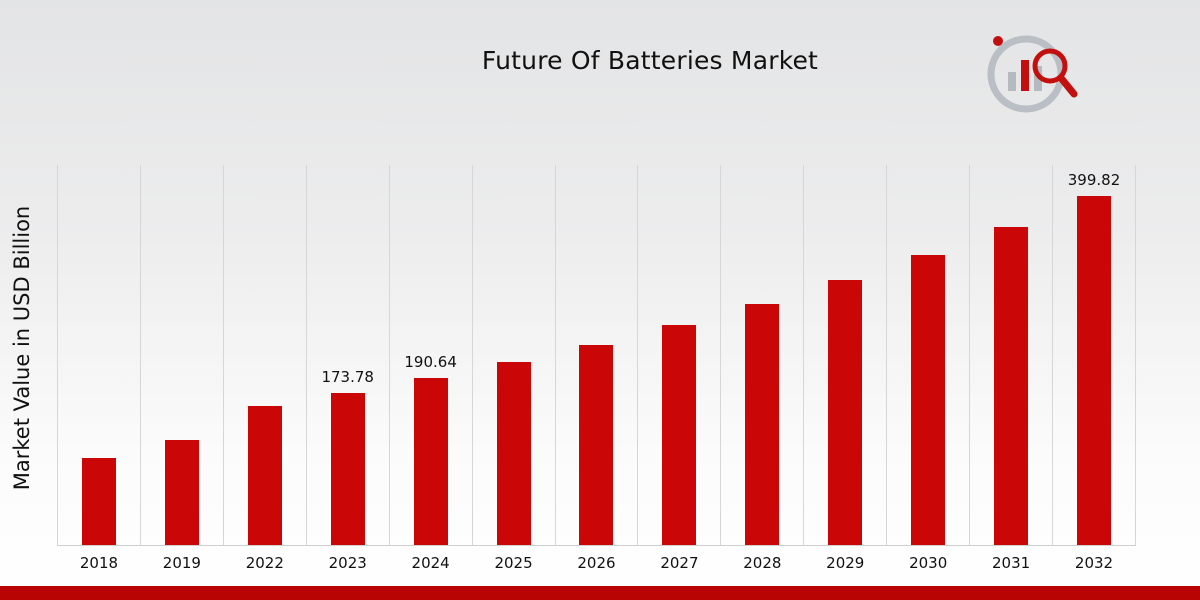 This screenshot has height=600, width=1200. What do you see at coordinates (845, 563) in the screenshot?
I see `x-tick-2029: 2029` at bounding box center [845, 563].